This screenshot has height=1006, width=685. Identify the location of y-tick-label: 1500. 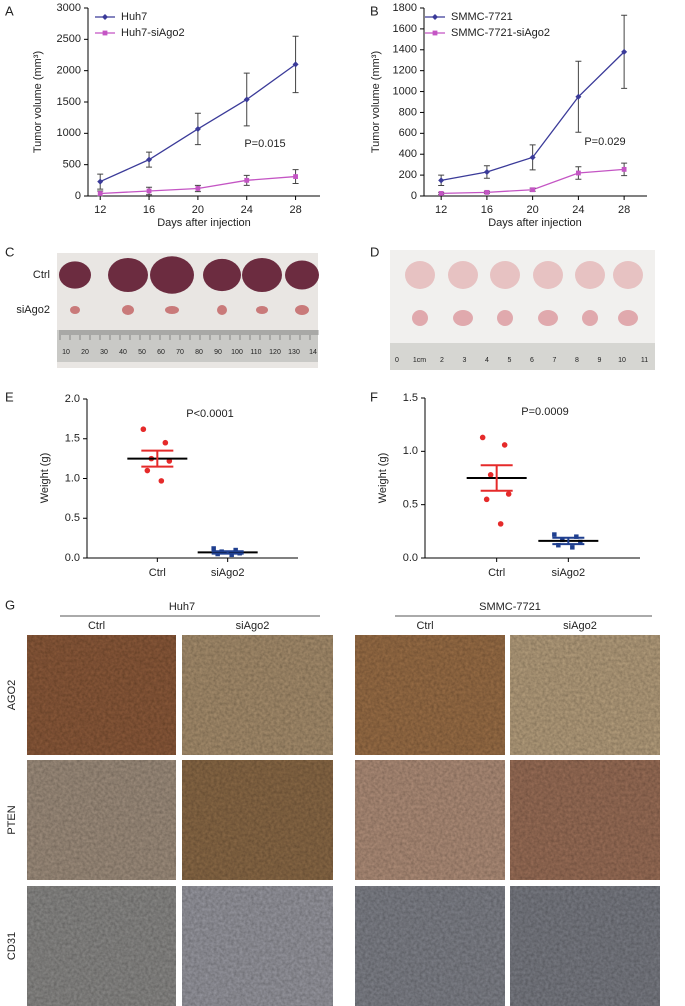
(69, 102).